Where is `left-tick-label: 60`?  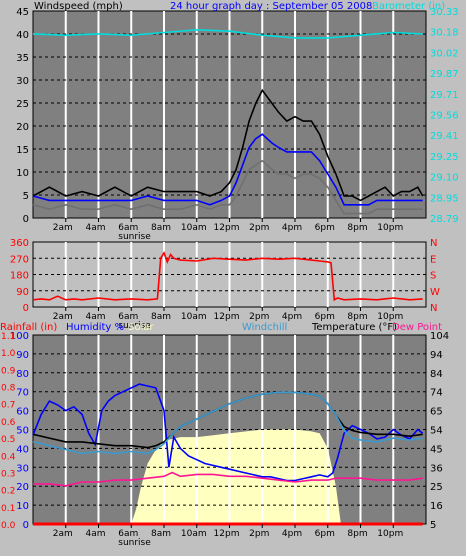 left-tick-label: 60 is located at coordinates (22, 412).